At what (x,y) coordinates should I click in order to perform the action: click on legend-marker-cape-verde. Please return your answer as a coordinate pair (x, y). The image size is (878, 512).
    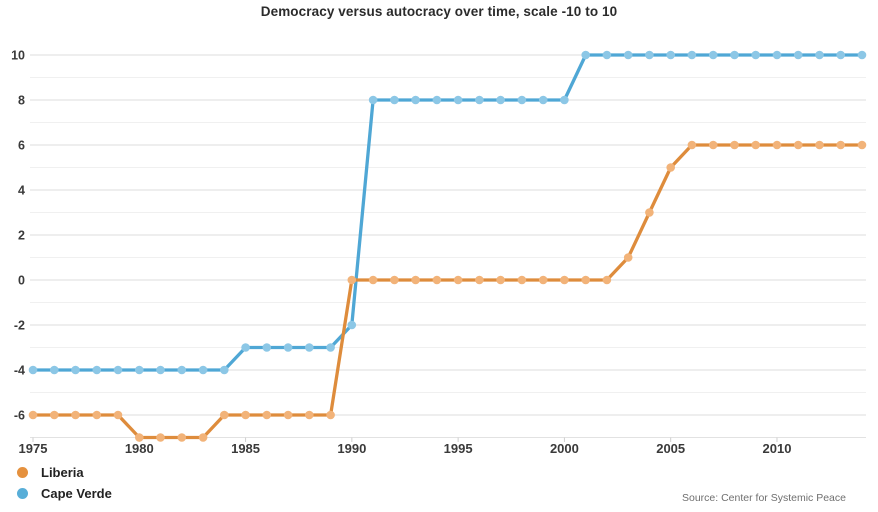
    Looking at the image, I should click on (22, 493).